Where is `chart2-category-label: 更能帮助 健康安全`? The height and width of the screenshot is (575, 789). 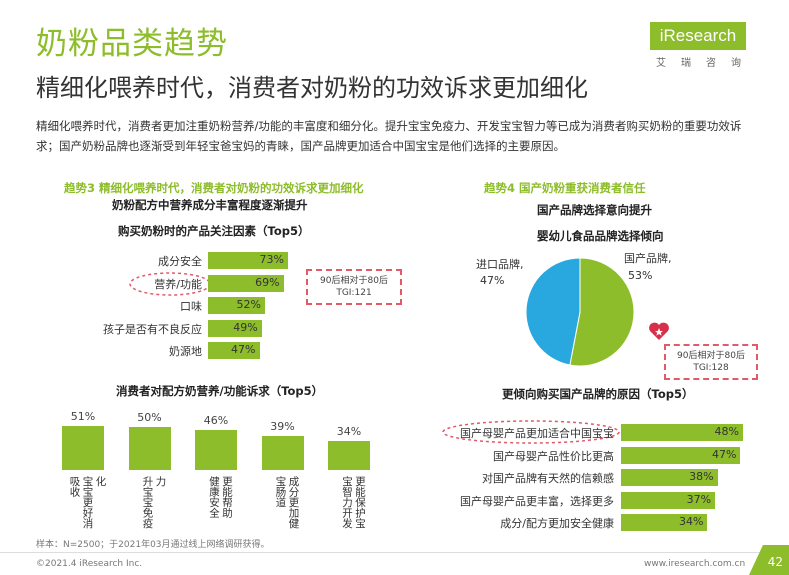 chart2-category-label: 更能帮助 健康安全 is located at coordinates (220, 504).